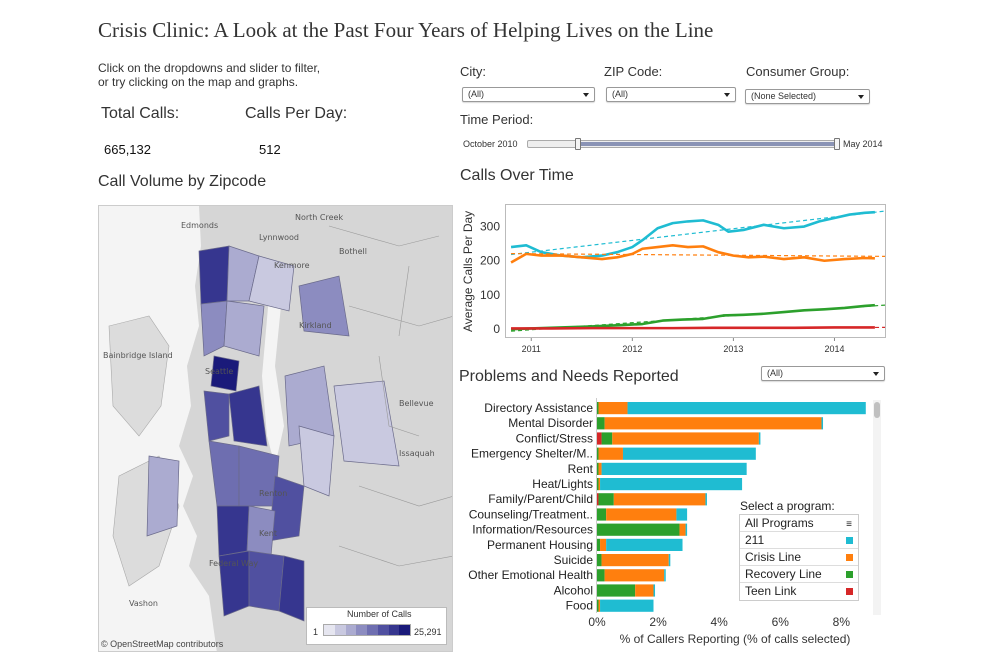  Describe the element at coordinates (799, 540) in the screenshot. I see `program-item-211: 211` at that location.